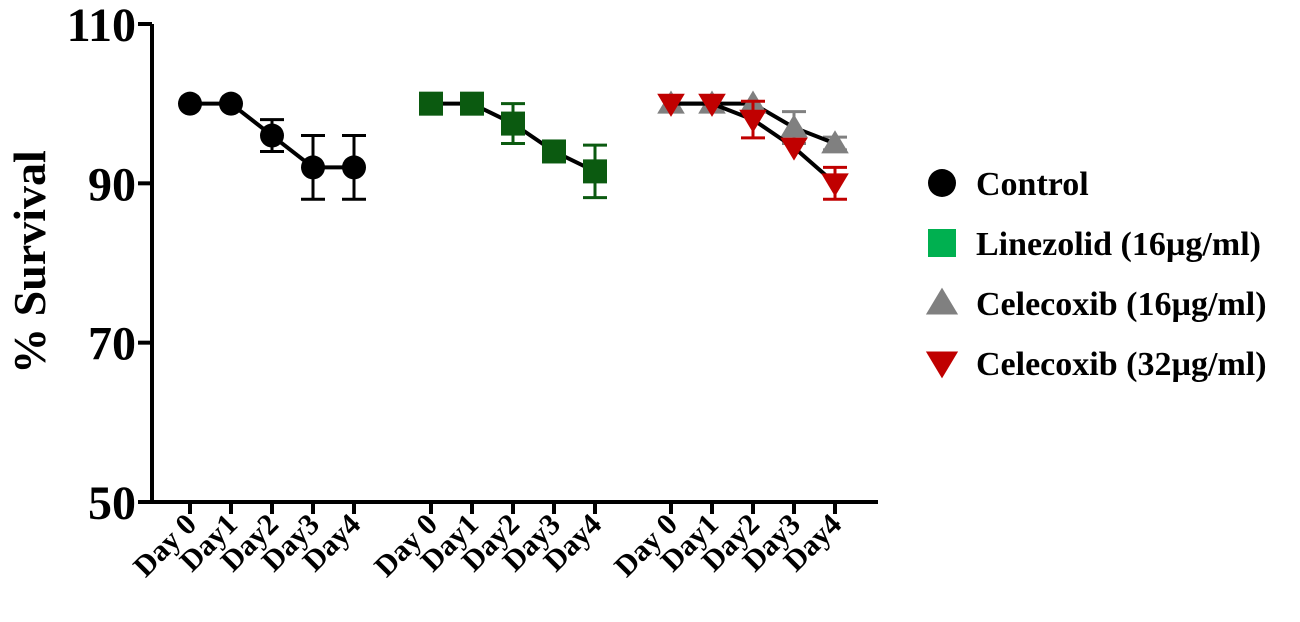  I want to click on plot-area, so click(513, 145).